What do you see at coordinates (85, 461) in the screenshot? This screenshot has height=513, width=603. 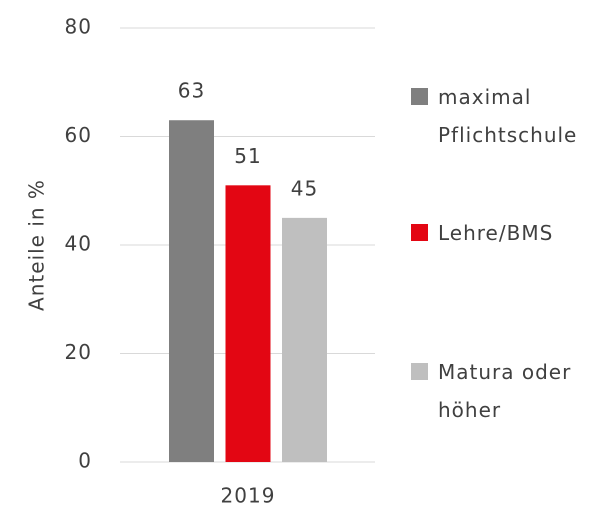 I see `y-tick-label: 0` at bounding box center [85, 461].